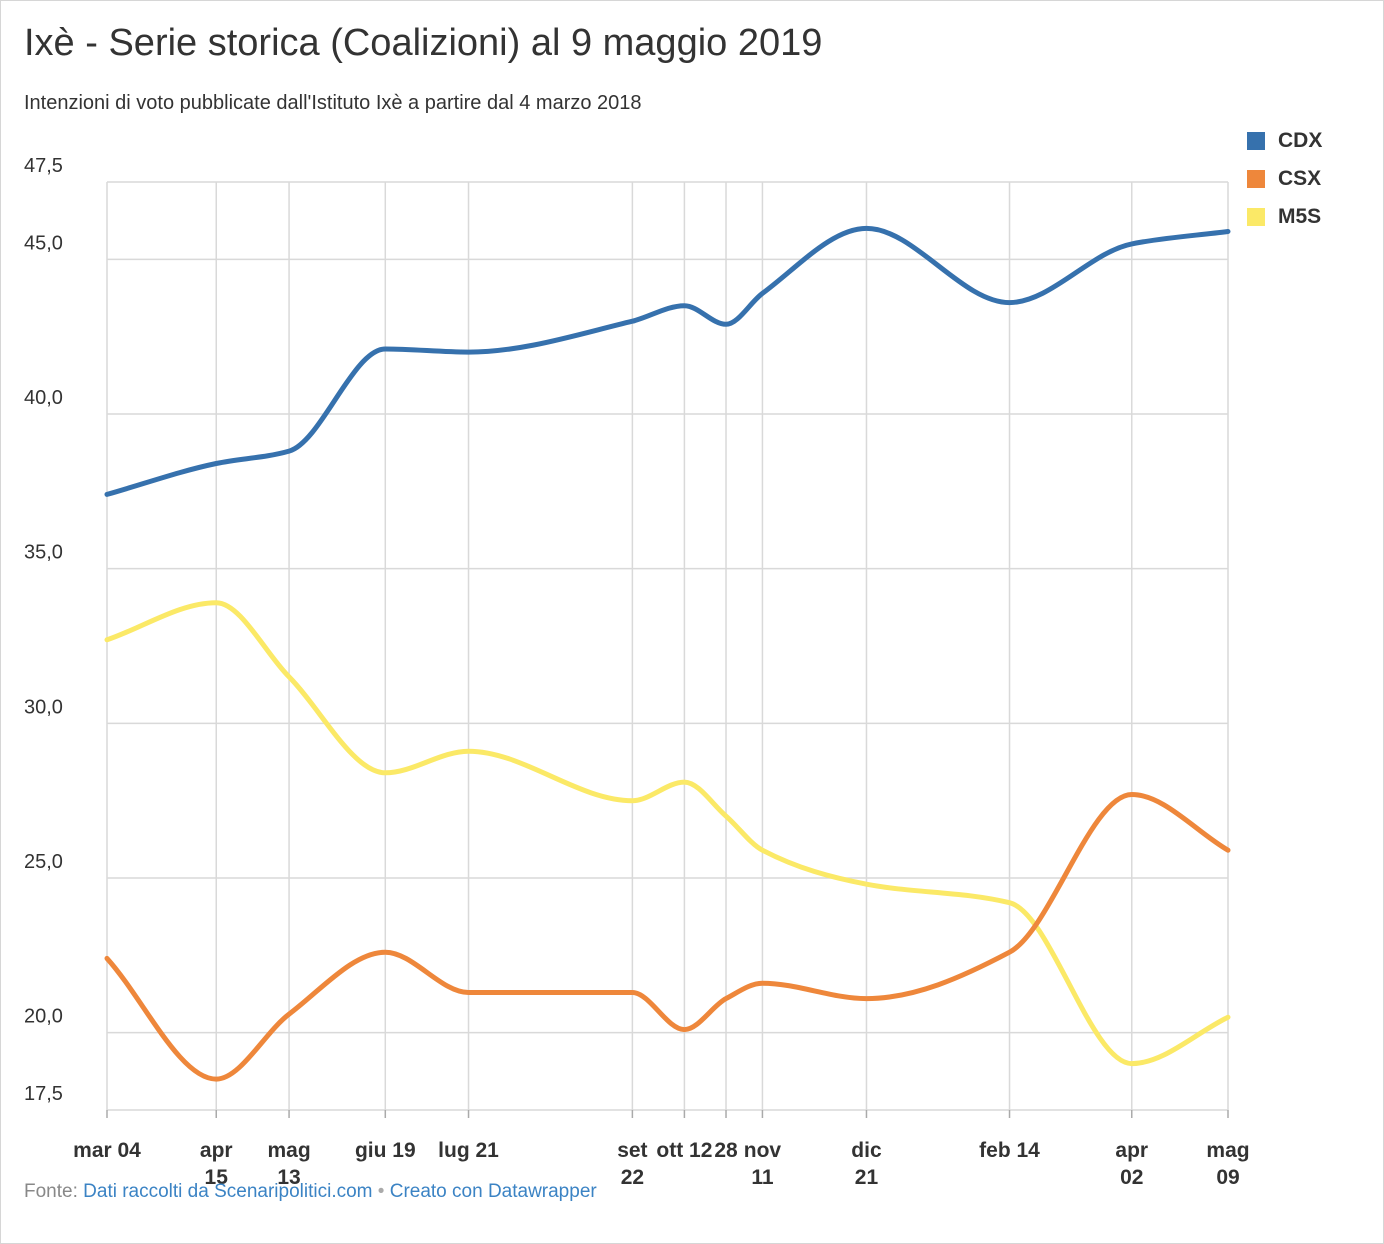  Describe the element at coordinates (726, 1150) in the screenshot. I see `x-tick-label: 28` at that location.